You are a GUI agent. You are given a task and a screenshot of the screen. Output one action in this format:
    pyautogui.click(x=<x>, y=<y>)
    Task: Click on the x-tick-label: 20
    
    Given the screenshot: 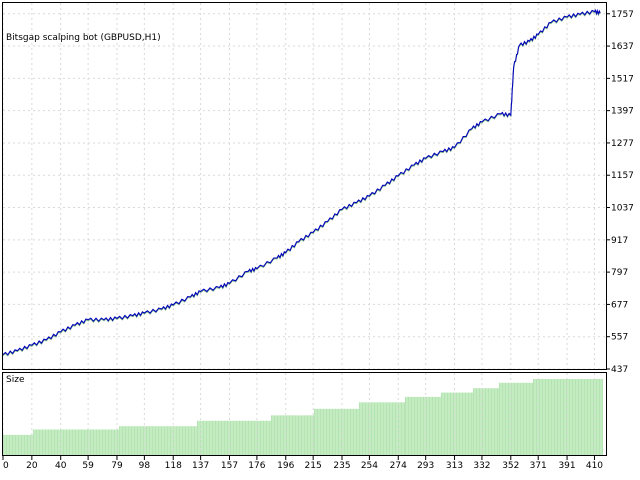 What is the action you would take?
    pyautogui.click(x=32, y=466)
    